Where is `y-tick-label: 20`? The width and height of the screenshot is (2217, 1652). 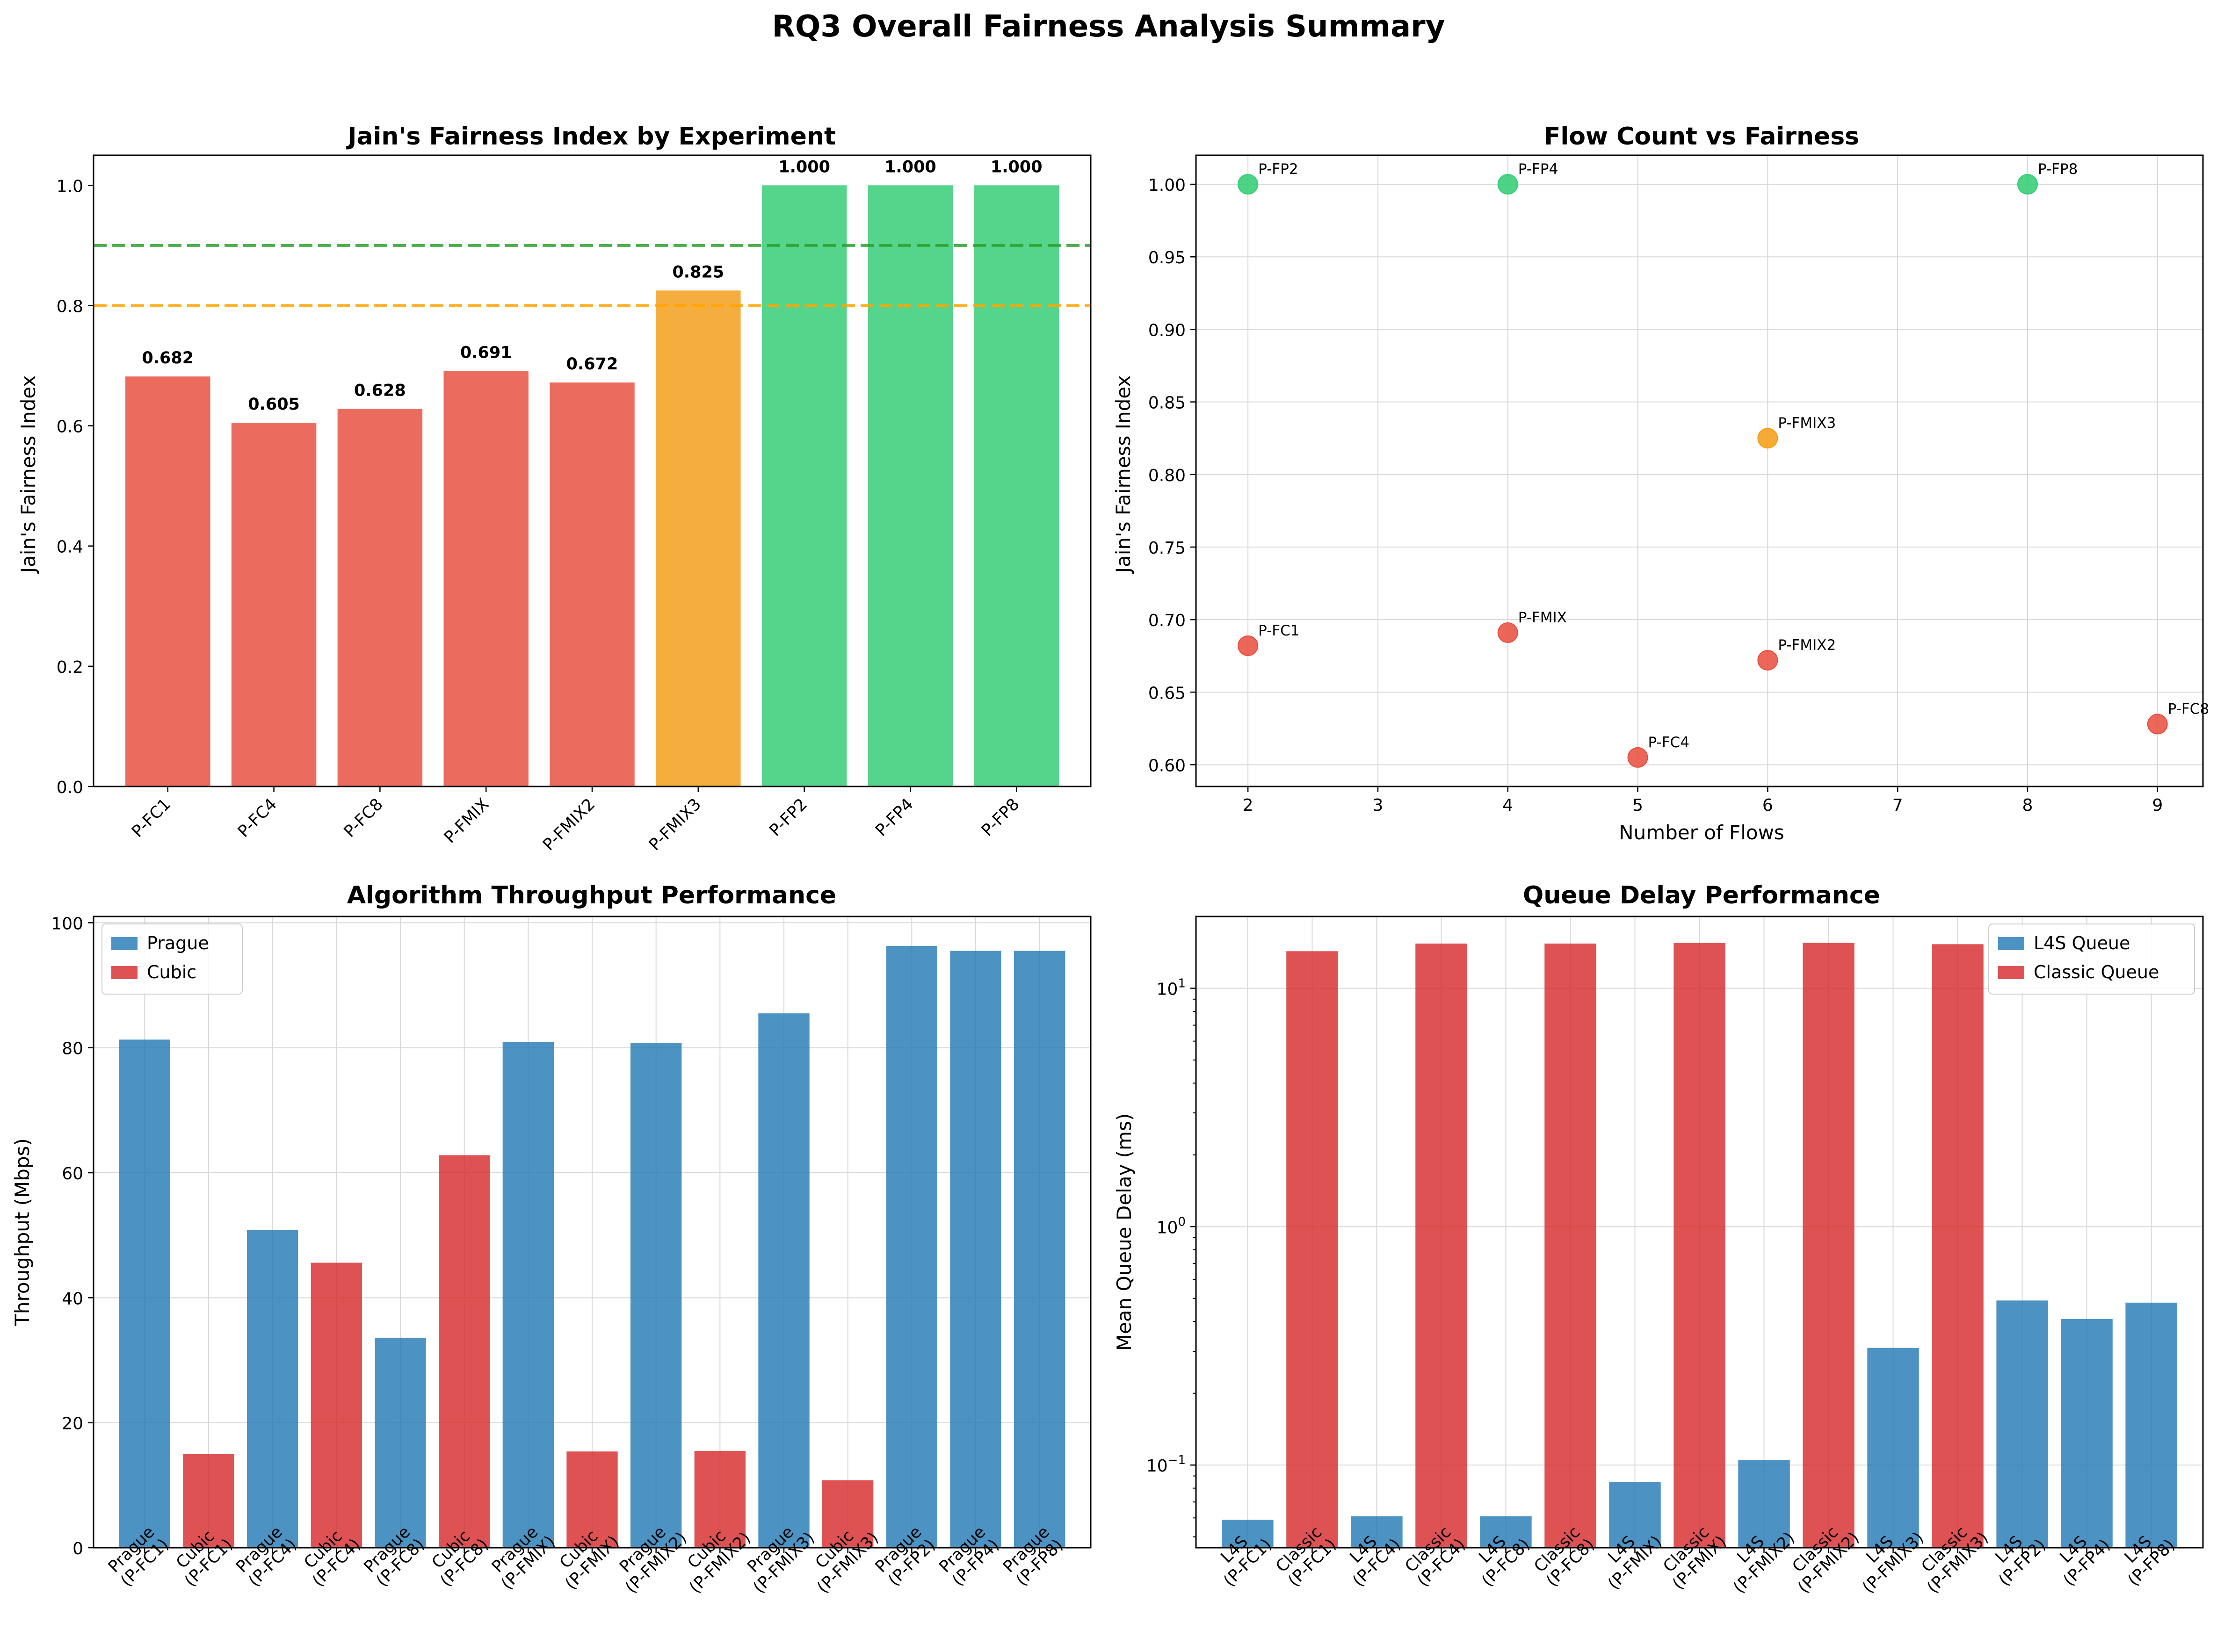
y-tick-label: 20 is located at coordinates (72, 1424).